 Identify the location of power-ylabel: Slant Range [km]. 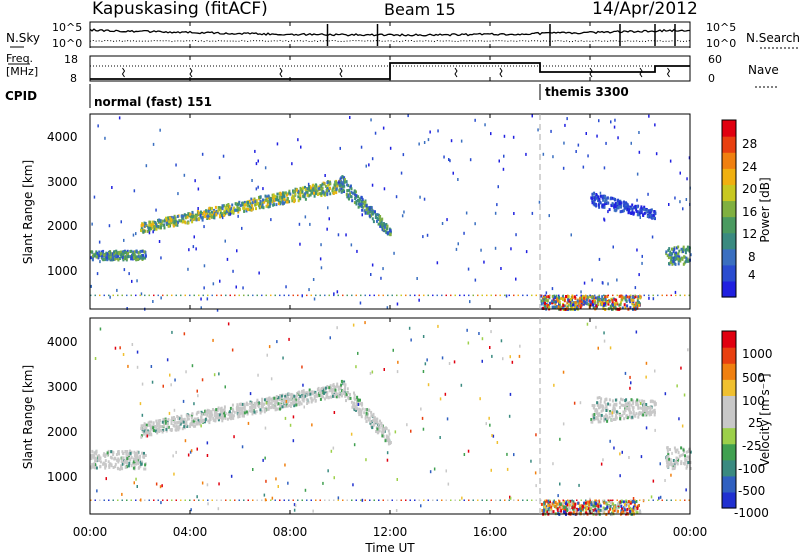
(28, 212).